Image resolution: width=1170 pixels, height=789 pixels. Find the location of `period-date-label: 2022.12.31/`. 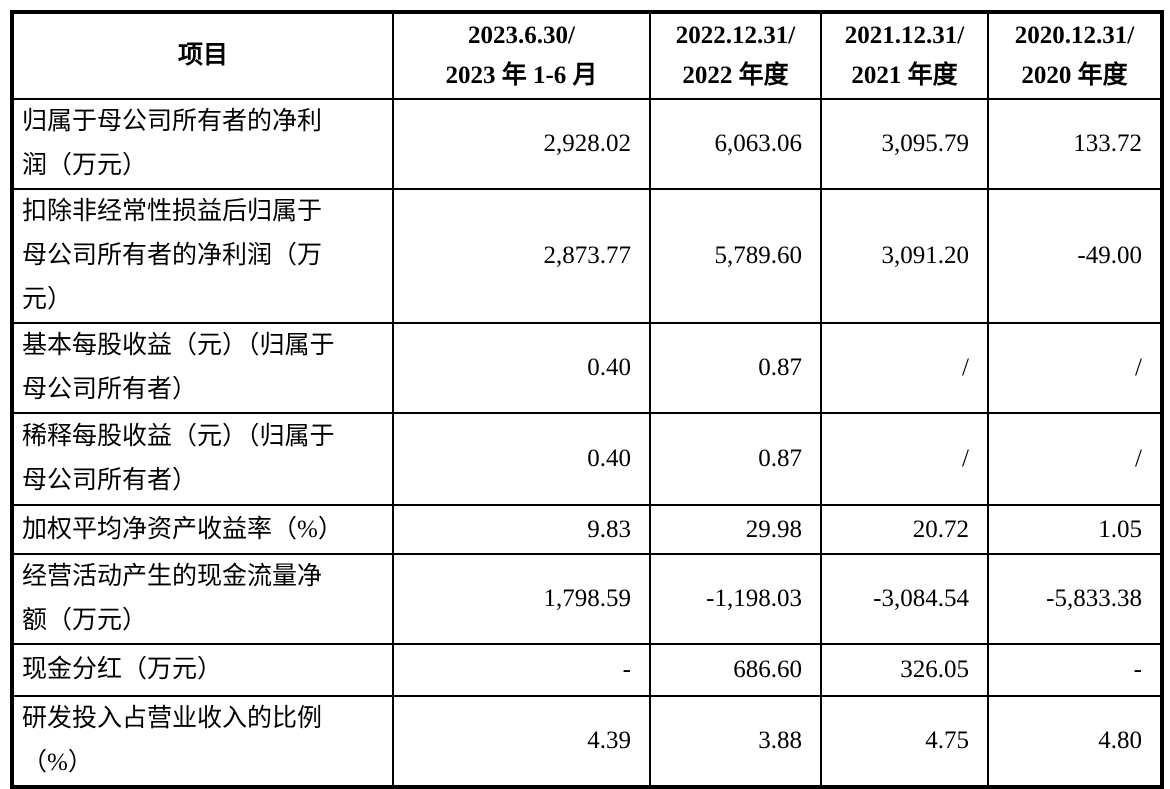

period-date-label: 2022.12.31/ is located at coordinates (735, 35).